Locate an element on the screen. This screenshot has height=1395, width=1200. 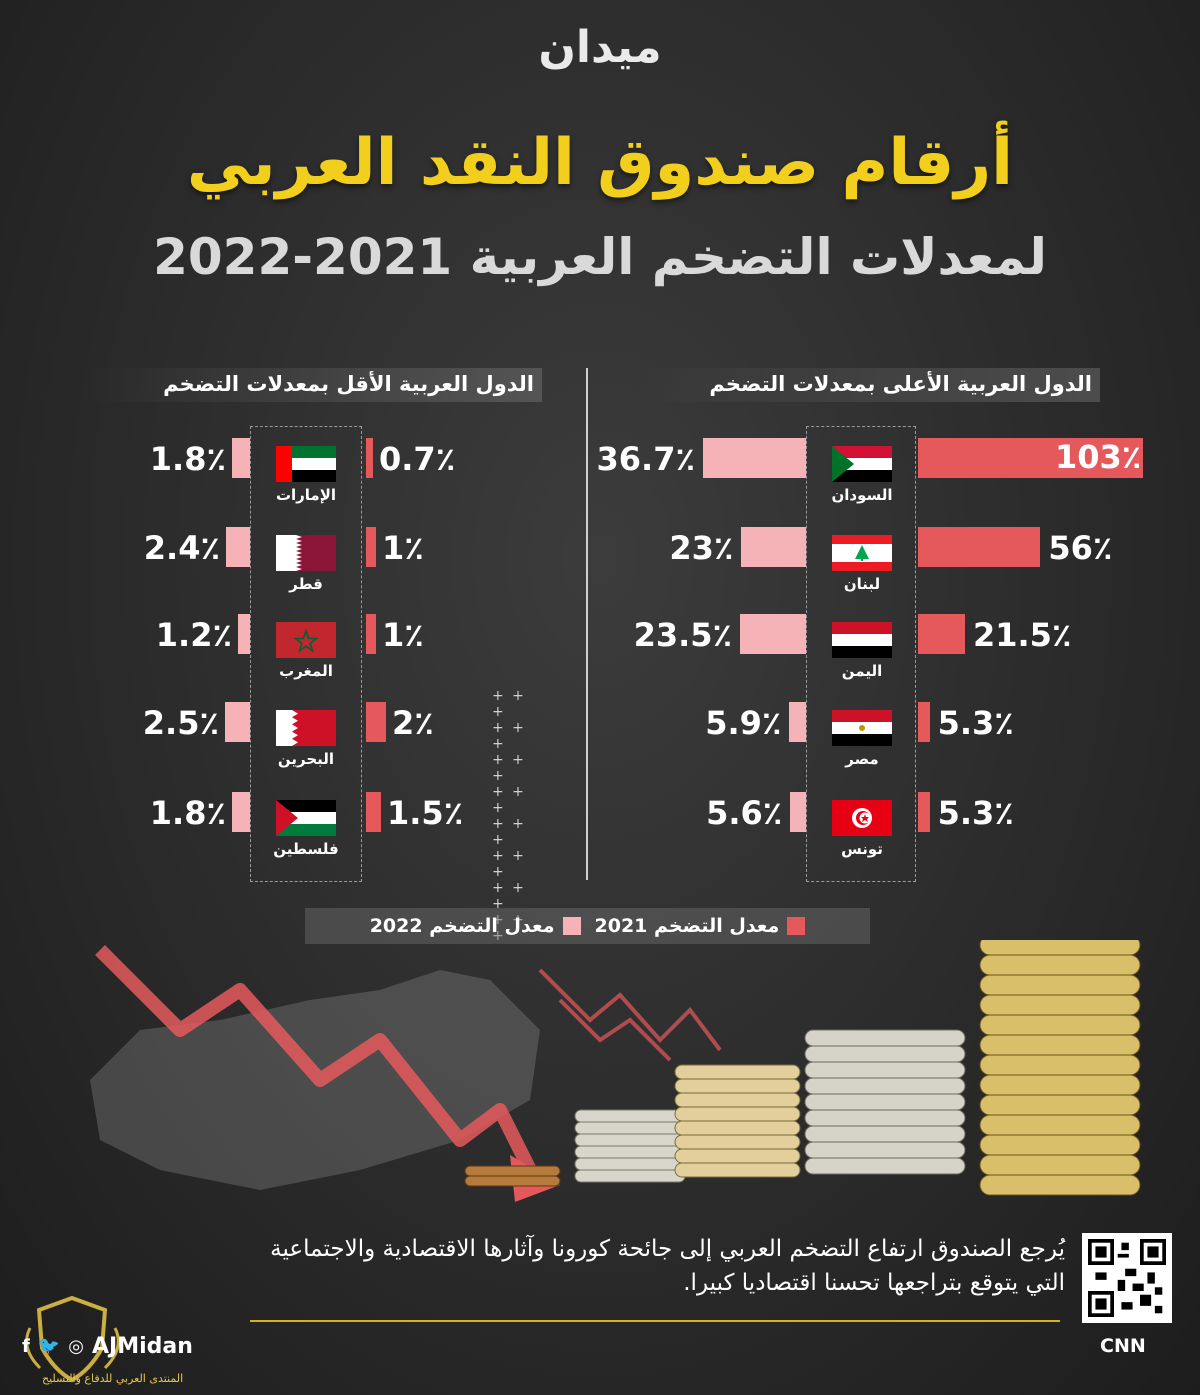
forum-shield-logo is located at coordinates (72, 1339).